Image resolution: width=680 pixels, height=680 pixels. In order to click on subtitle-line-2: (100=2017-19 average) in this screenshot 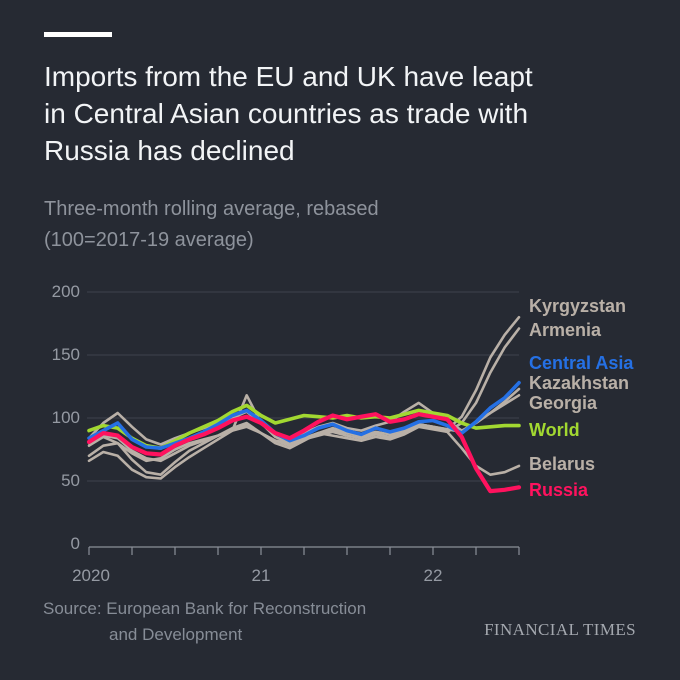, I will do `click(149, 240)`.